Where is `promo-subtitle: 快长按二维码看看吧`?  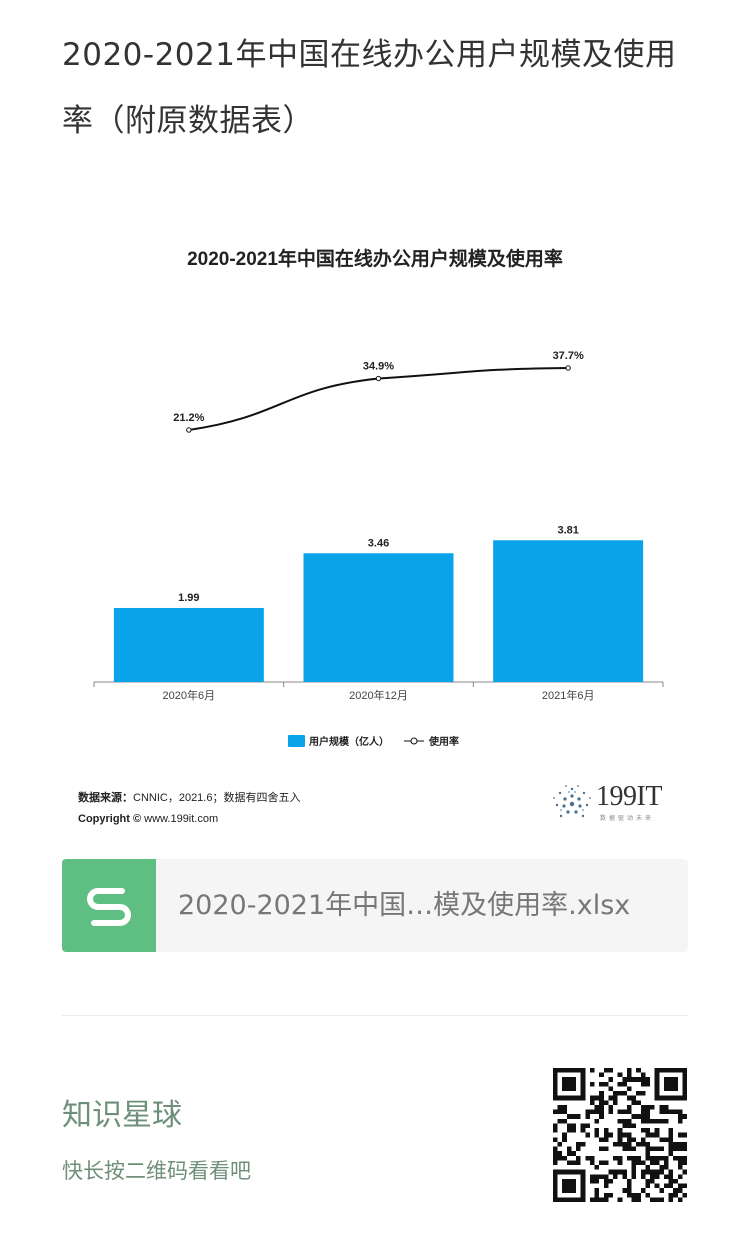
promo-subtitle: 快长按二维码看看吧 is located at coordinates (156, 1171).